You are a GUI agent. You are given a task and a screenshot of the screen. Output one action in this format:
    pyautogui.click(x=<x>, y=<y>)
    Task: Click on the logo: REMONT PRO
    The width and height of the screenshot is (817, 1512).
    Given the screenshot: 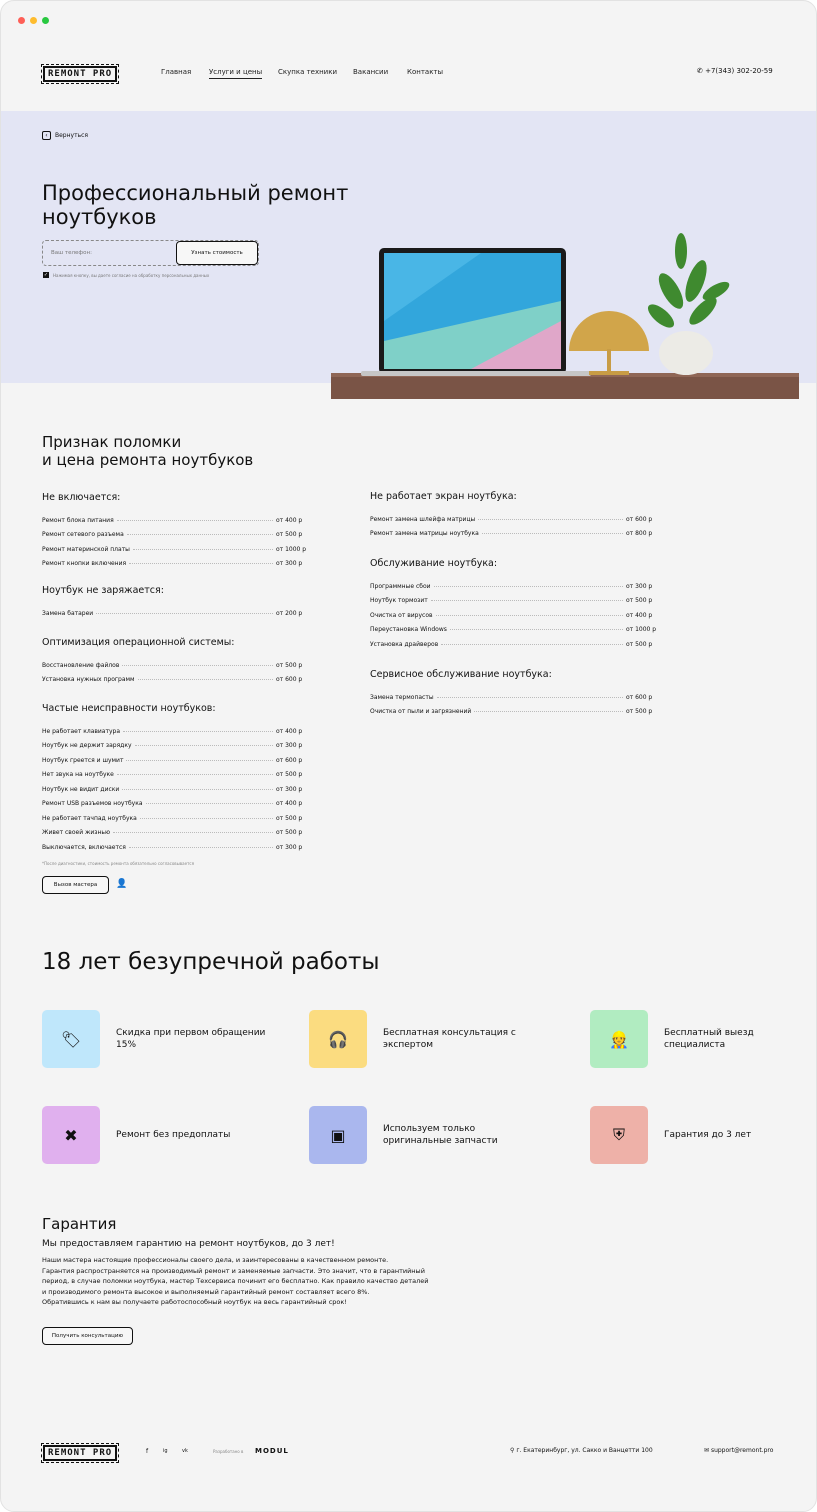 What is the action you would take?
    pyautogui.click(x=80, y=74)
    